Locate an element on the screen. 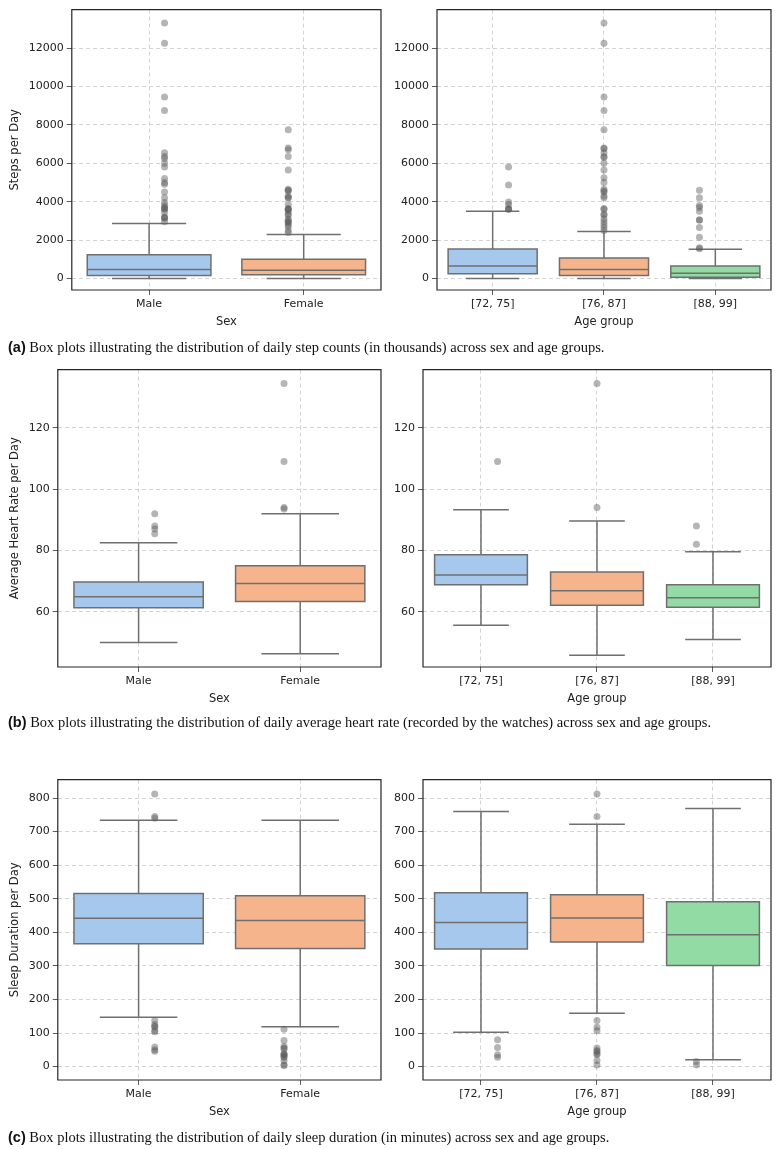 This screenshot has height=1149, width=777. y-axis-title: Sleep Duration per Day is located at coordinates (13, 930).